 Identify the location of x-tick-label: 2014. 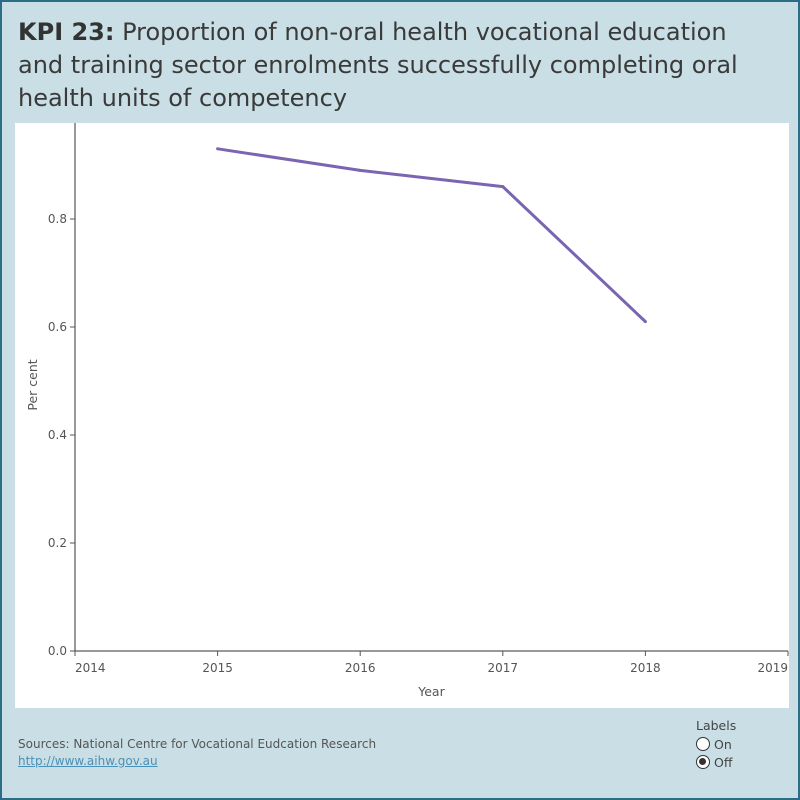
(90, 668).